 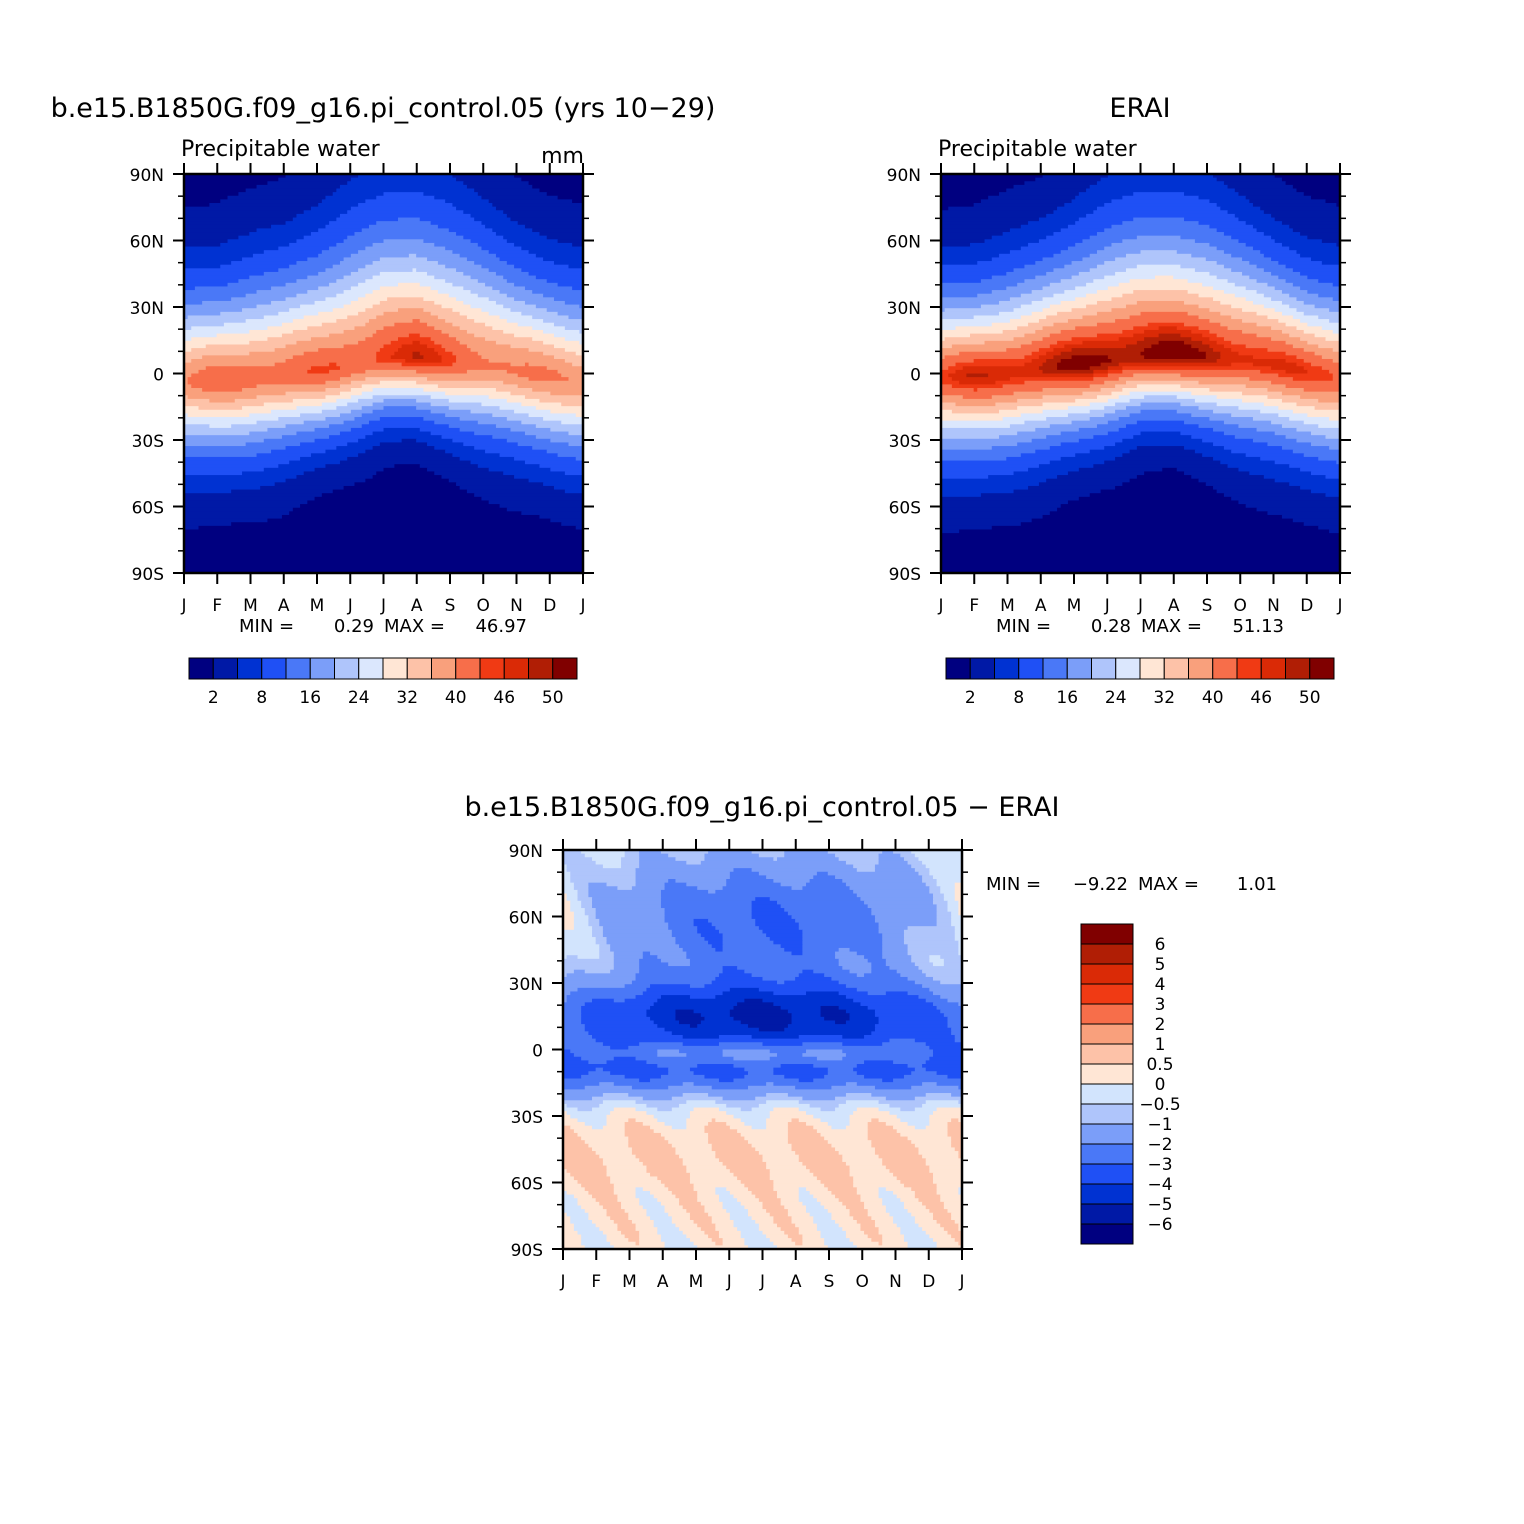 I want to click on panel-diff-colorbar-label: 3, so click(x=1160, y=1005).